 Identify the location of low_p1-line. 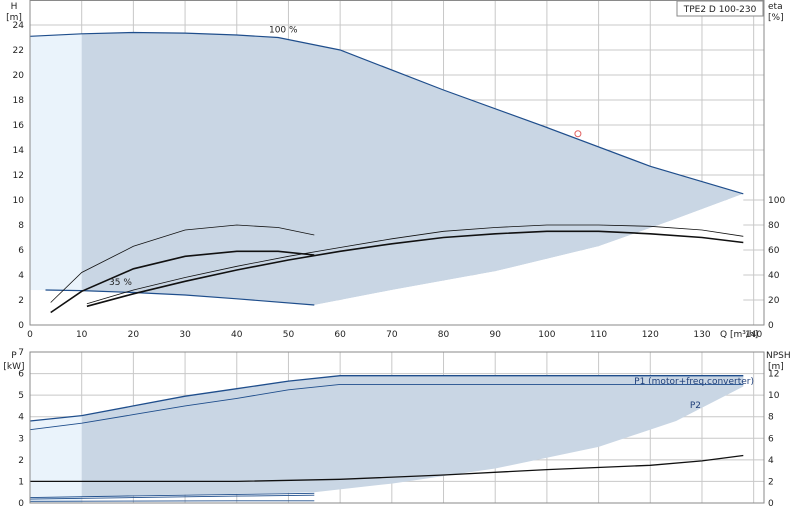
(172, 495).